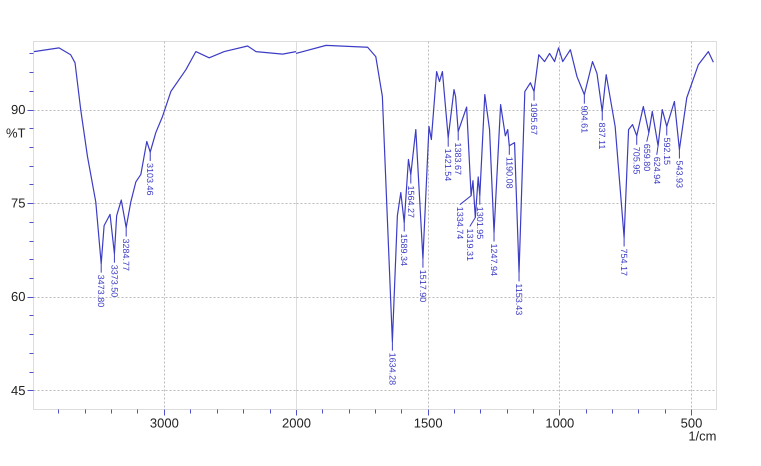 This screenshot has width=761, height=466. What do you see at coordinates (679, 174) in the screenshot?
I see `annotation: 543.93` at bounding box center [679, 174].